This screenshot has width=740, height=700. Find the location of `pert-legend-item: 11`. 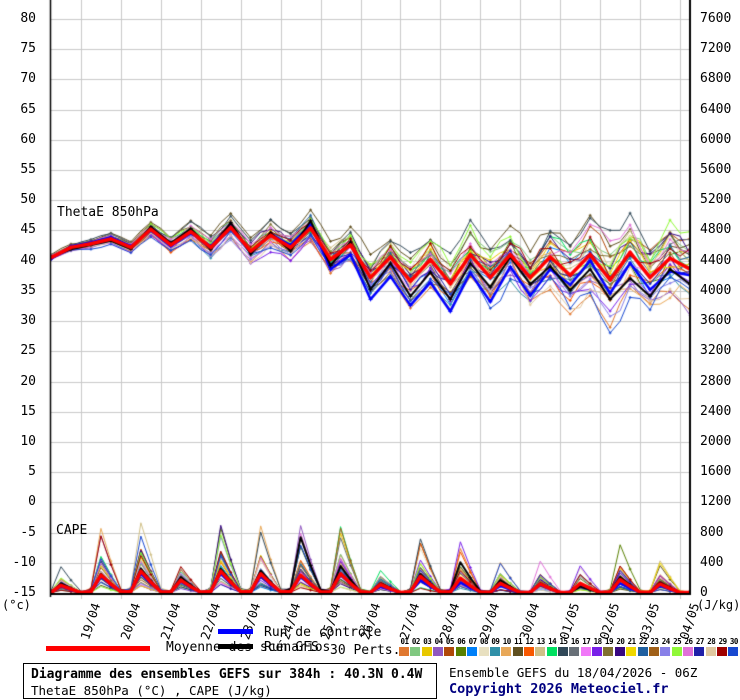

pert-legend-item: 11 is located at coordinates (518, 646).